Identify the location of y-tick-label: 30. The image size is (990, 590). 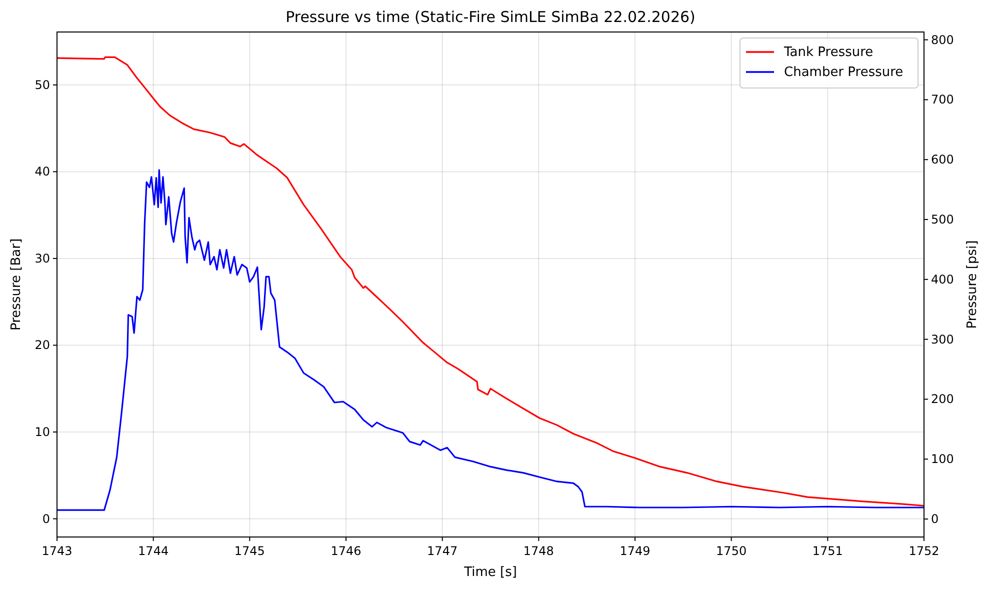
(42, 258).